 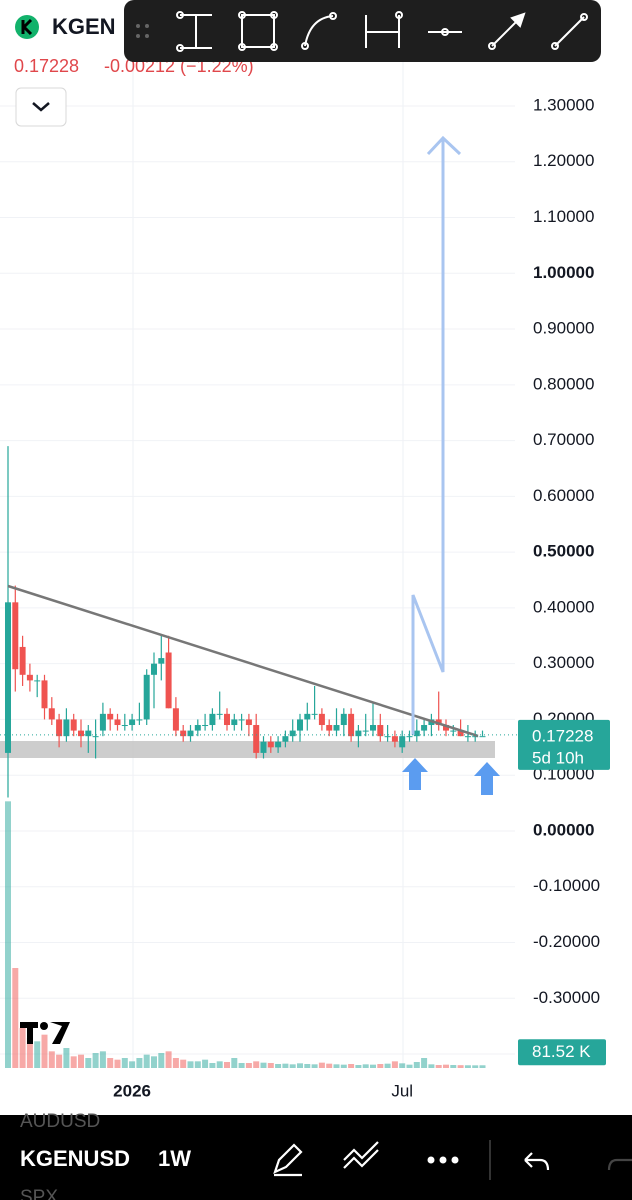 What do you see at coordinates (566, 997) in the screenshot?
I see `y-tick-label: -0.30000` at bounding box center [566, 997].